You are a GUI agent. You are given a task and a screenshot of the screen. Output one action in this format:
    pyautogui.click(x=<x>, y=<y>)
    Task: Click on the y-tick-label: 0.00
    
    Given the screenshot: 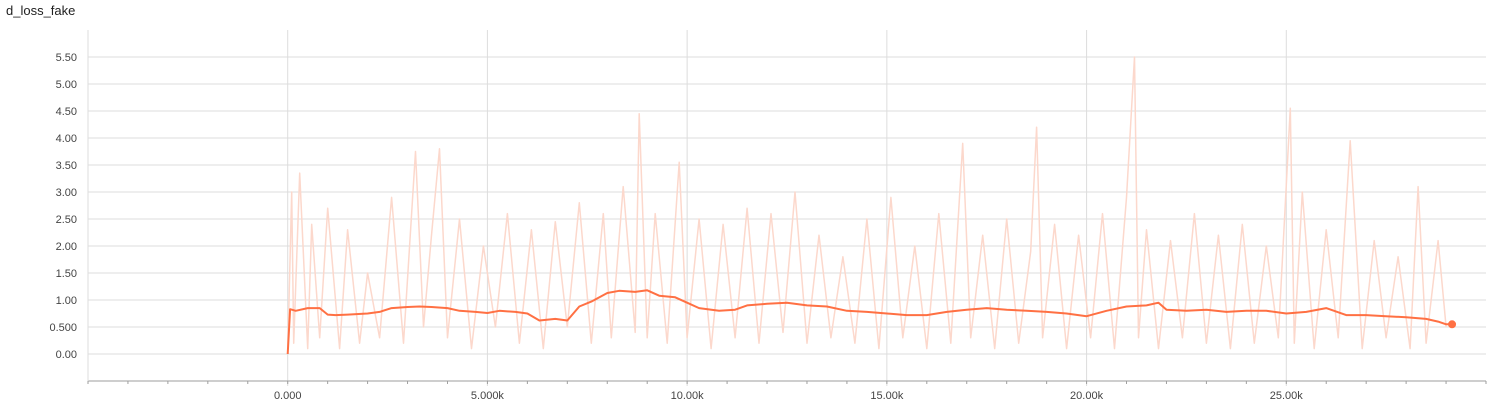 What is the action you would take?
    pyautogui.click(x=66, y=355)
    